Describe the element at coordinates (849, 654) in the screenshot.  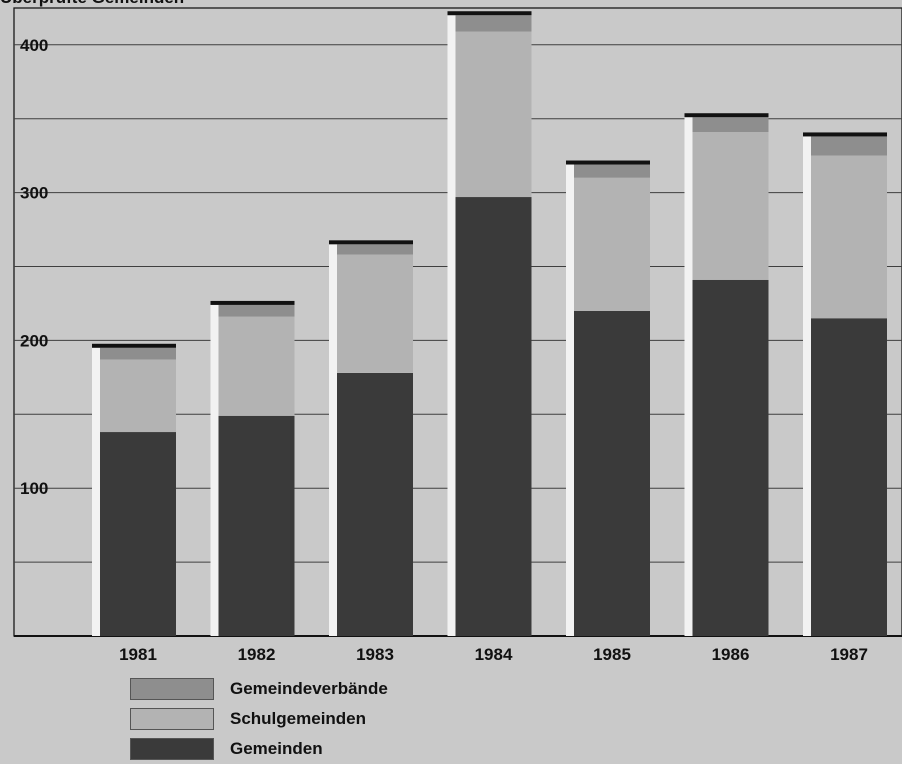
I see `x-category-label: 1987` at that location.